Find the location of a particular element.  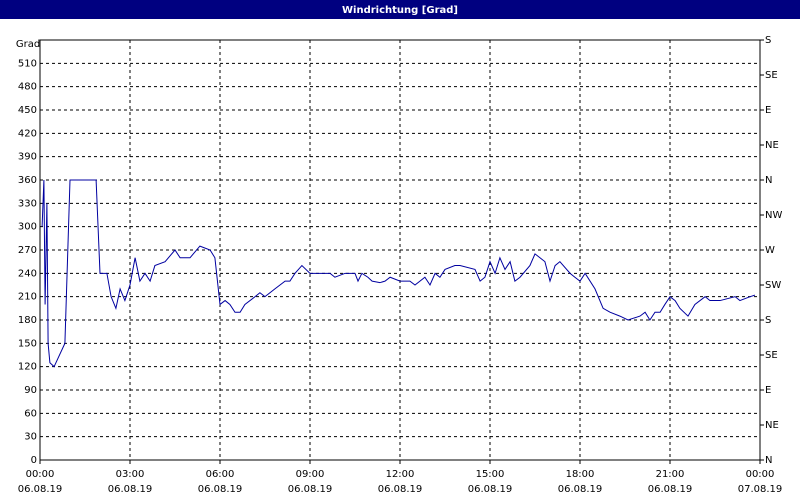

y-tick-label: 30 is located at coordinates (30, 437).